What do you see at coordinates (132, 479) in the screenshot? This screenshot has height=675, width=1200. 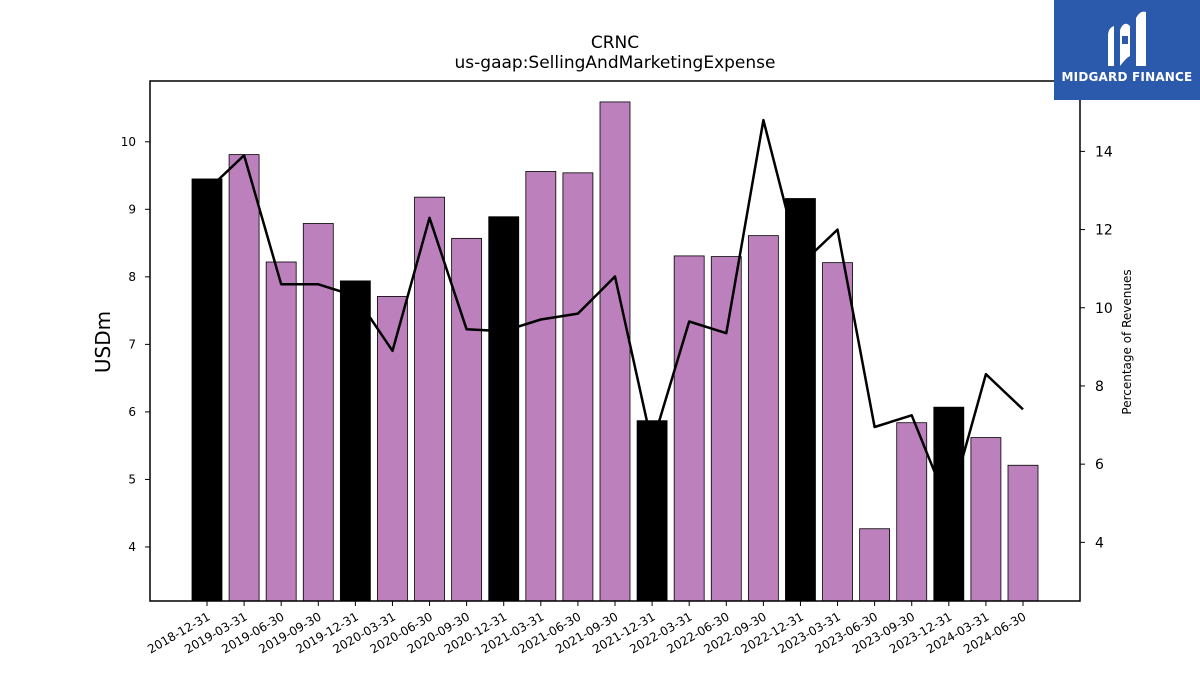 I see `y-tick-label: 5` at bounding box center [132, 479].